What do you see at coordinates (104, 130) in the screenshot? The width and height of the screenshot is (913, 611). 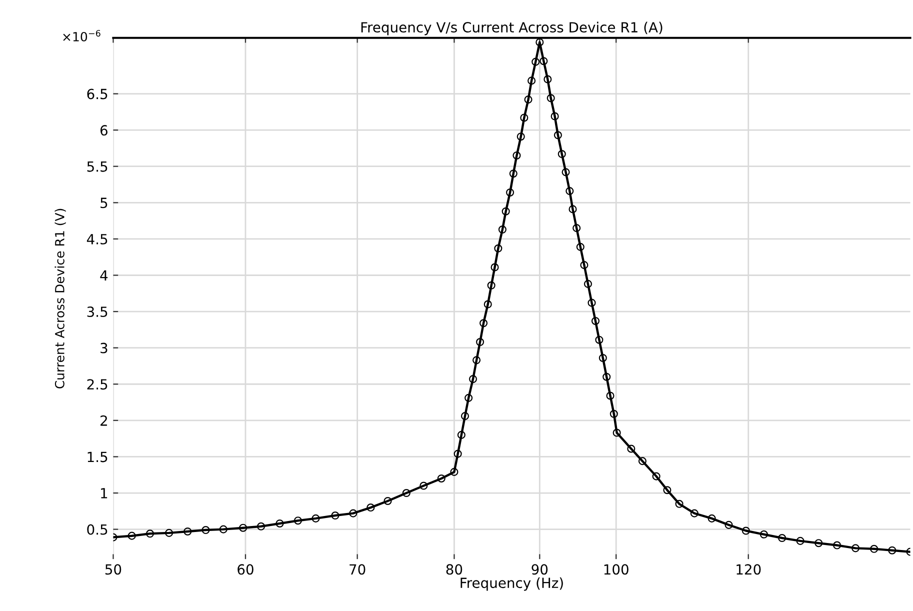 I see `y-tick-label: 6` at bounding box center [104, 130].